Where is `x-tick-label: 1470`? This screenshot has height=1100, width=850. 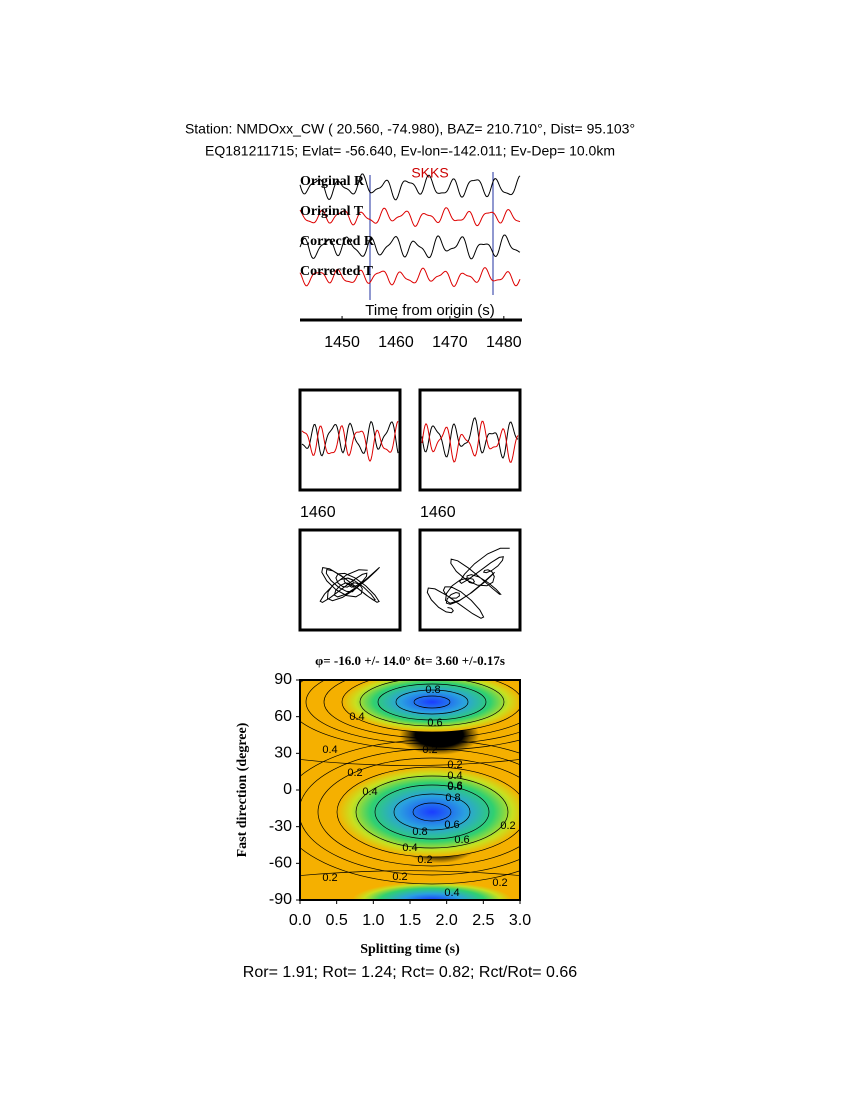
x-tick-label: 1470 is located at coordinates (450, 342).